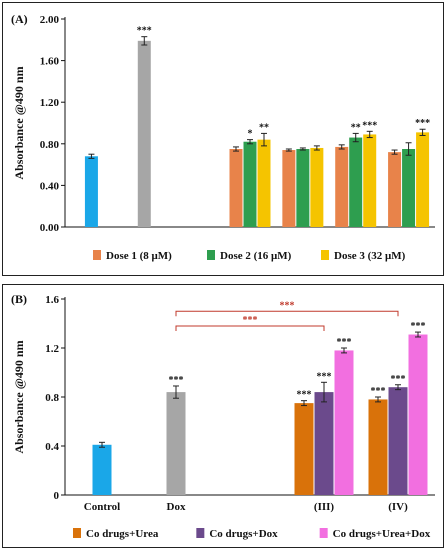  Describe the element at coordinates (382, 534) in the screenshot. I see `legend-label: Co drugs+Urea+Dox` at that location.